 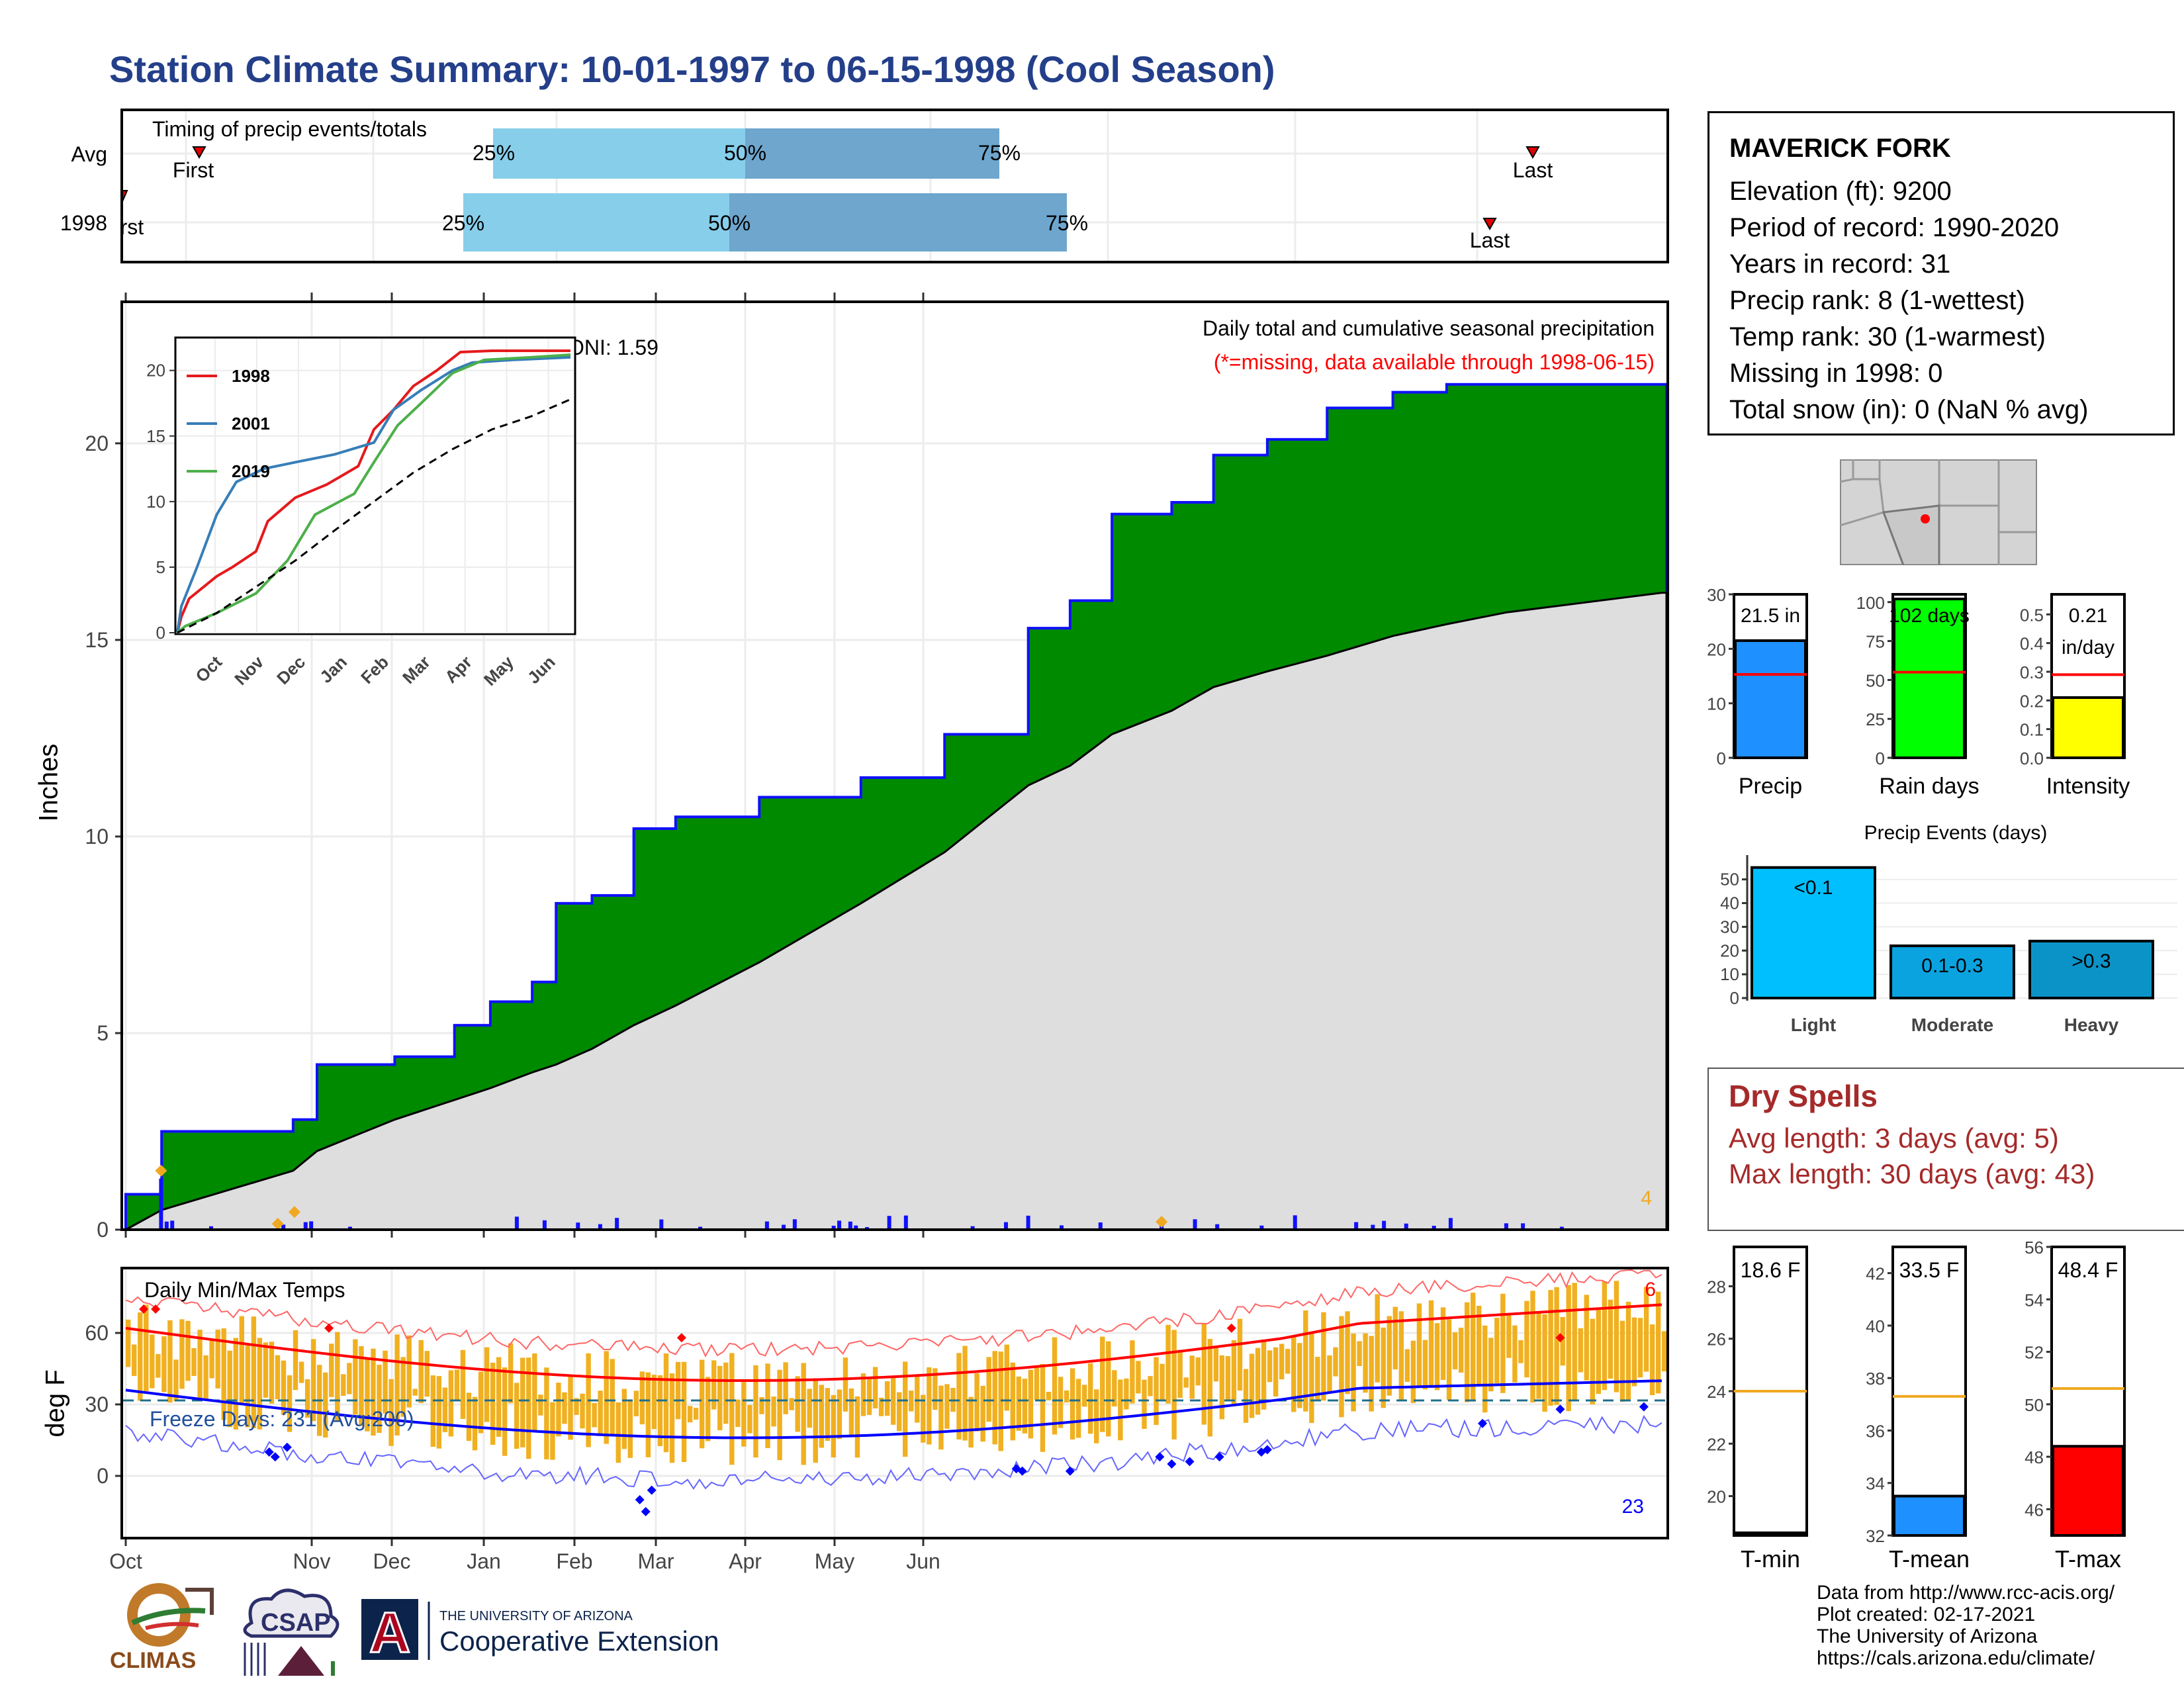 I want to click on summary-ytick-label: 75, so click(x=1875, y=642).